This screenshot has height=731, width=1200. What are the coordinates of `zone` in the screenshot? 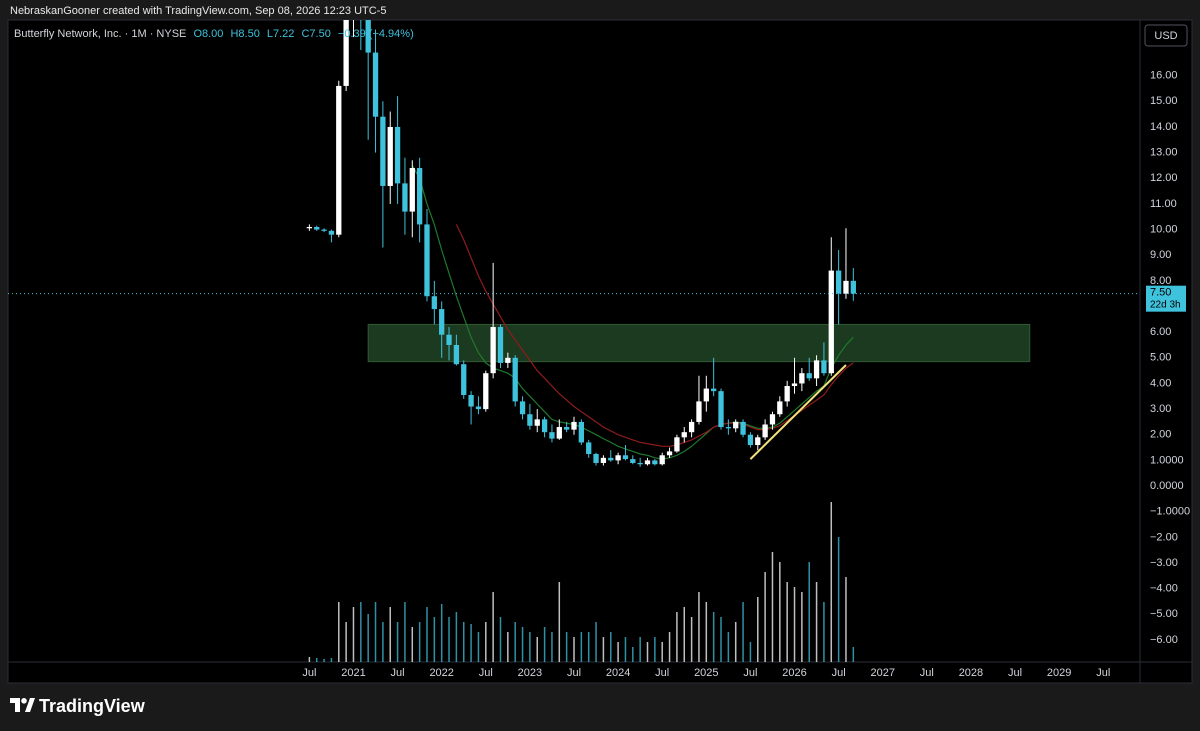 It's located at (699, 343).